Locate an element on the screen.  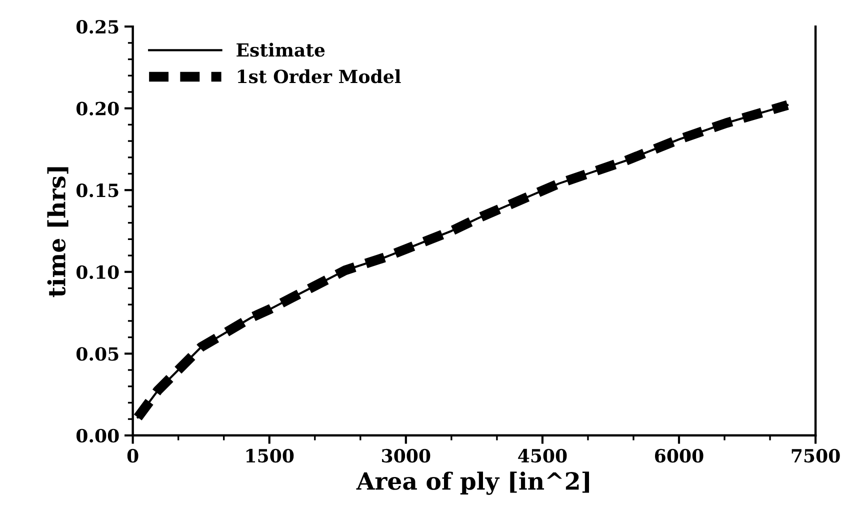
y-axis-title: time [hrs] is located at coordinates (57, 232).